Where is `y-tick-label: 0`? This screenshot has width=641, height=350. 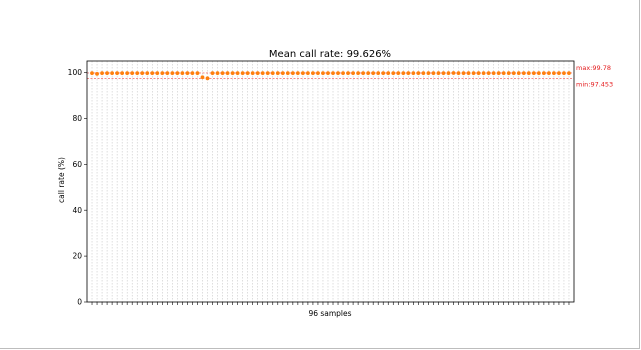
y-tick-label: 0 is located at coordinates (79, 302).